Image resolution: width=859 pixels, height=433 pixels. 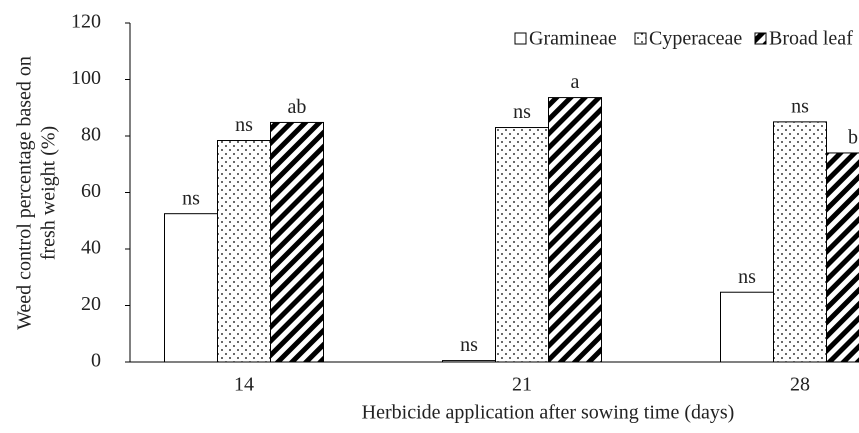 What do you see at coordinates (695, 39) in the screenshot?
I see `legend-label: Cyperaceae` at bounding box center [695, 39].